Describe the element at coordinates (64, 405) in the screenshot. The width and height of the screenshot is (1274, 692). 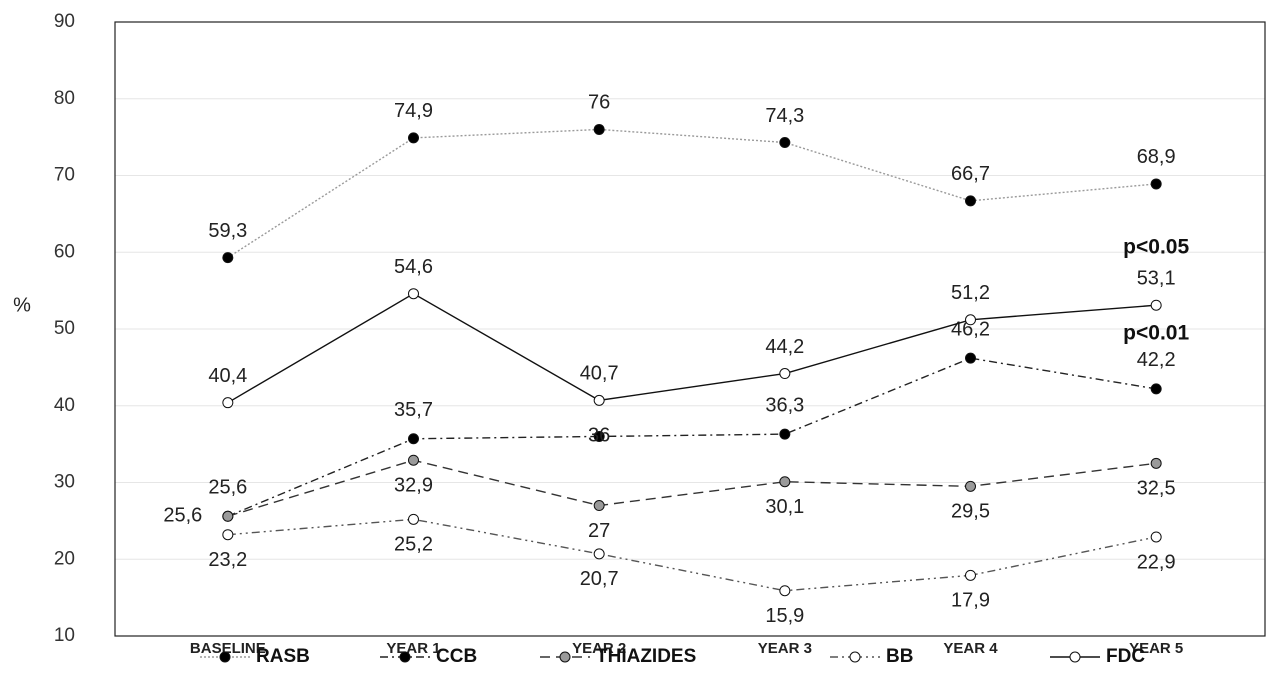
I see `y-tick-label: 40` at that location.